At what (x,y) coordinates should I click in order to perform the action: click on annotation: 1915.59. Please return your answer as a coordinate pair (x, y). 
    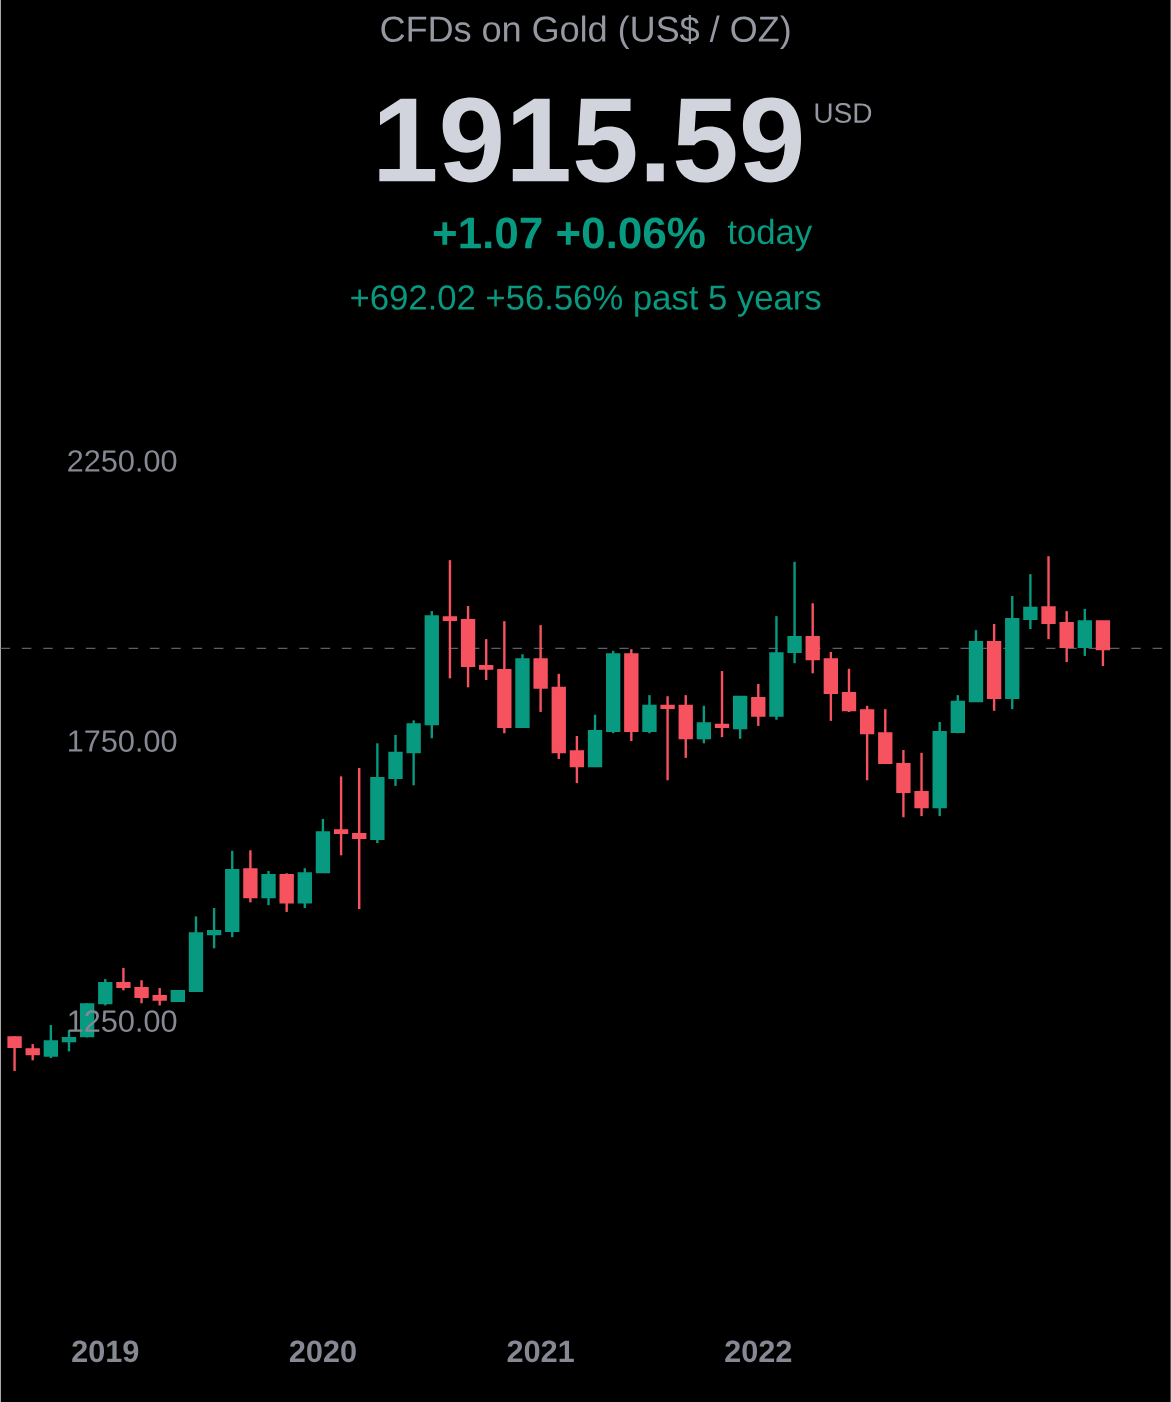
    Looking at the image, I should click on (590, 140).